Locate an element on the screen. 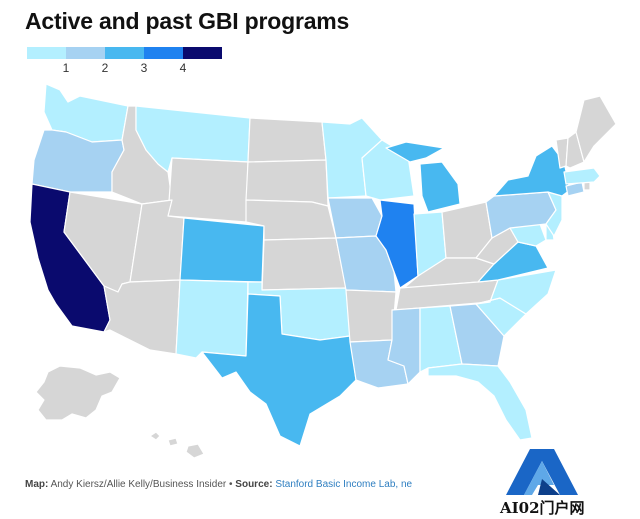  state-maine is located at coordinates (596, 129).